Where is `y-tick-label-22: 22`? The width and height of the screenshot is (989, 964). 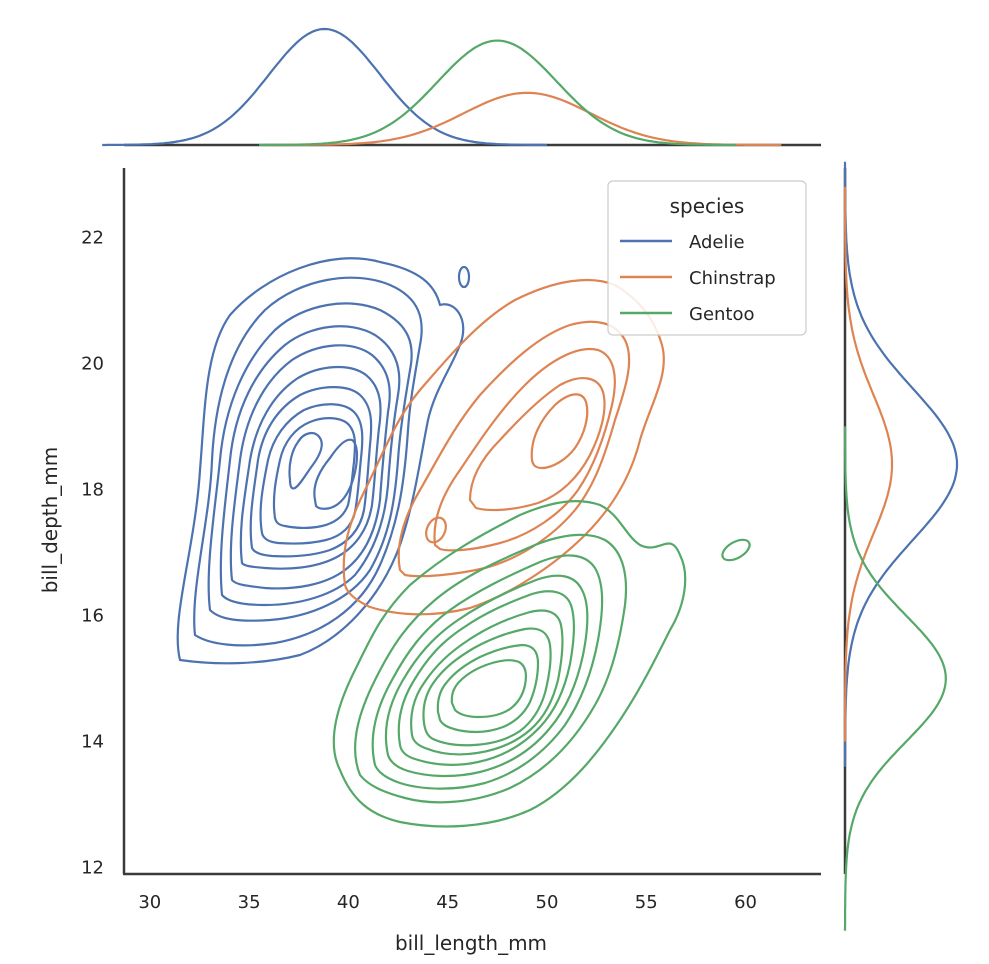 y-tick-label-22: 22 is located at coordinates (92, 237).